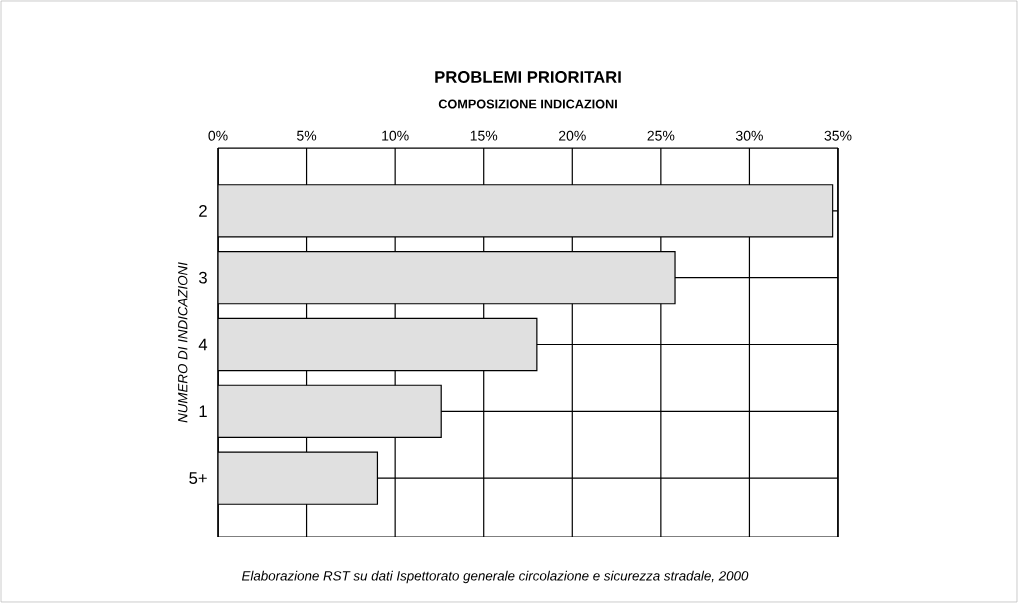  What do you see at coordinates (183, 342) in the screenshot?
I see `y-axis-title: NUMERO DI INDICAZIONI` at bounding box center [183, 342].